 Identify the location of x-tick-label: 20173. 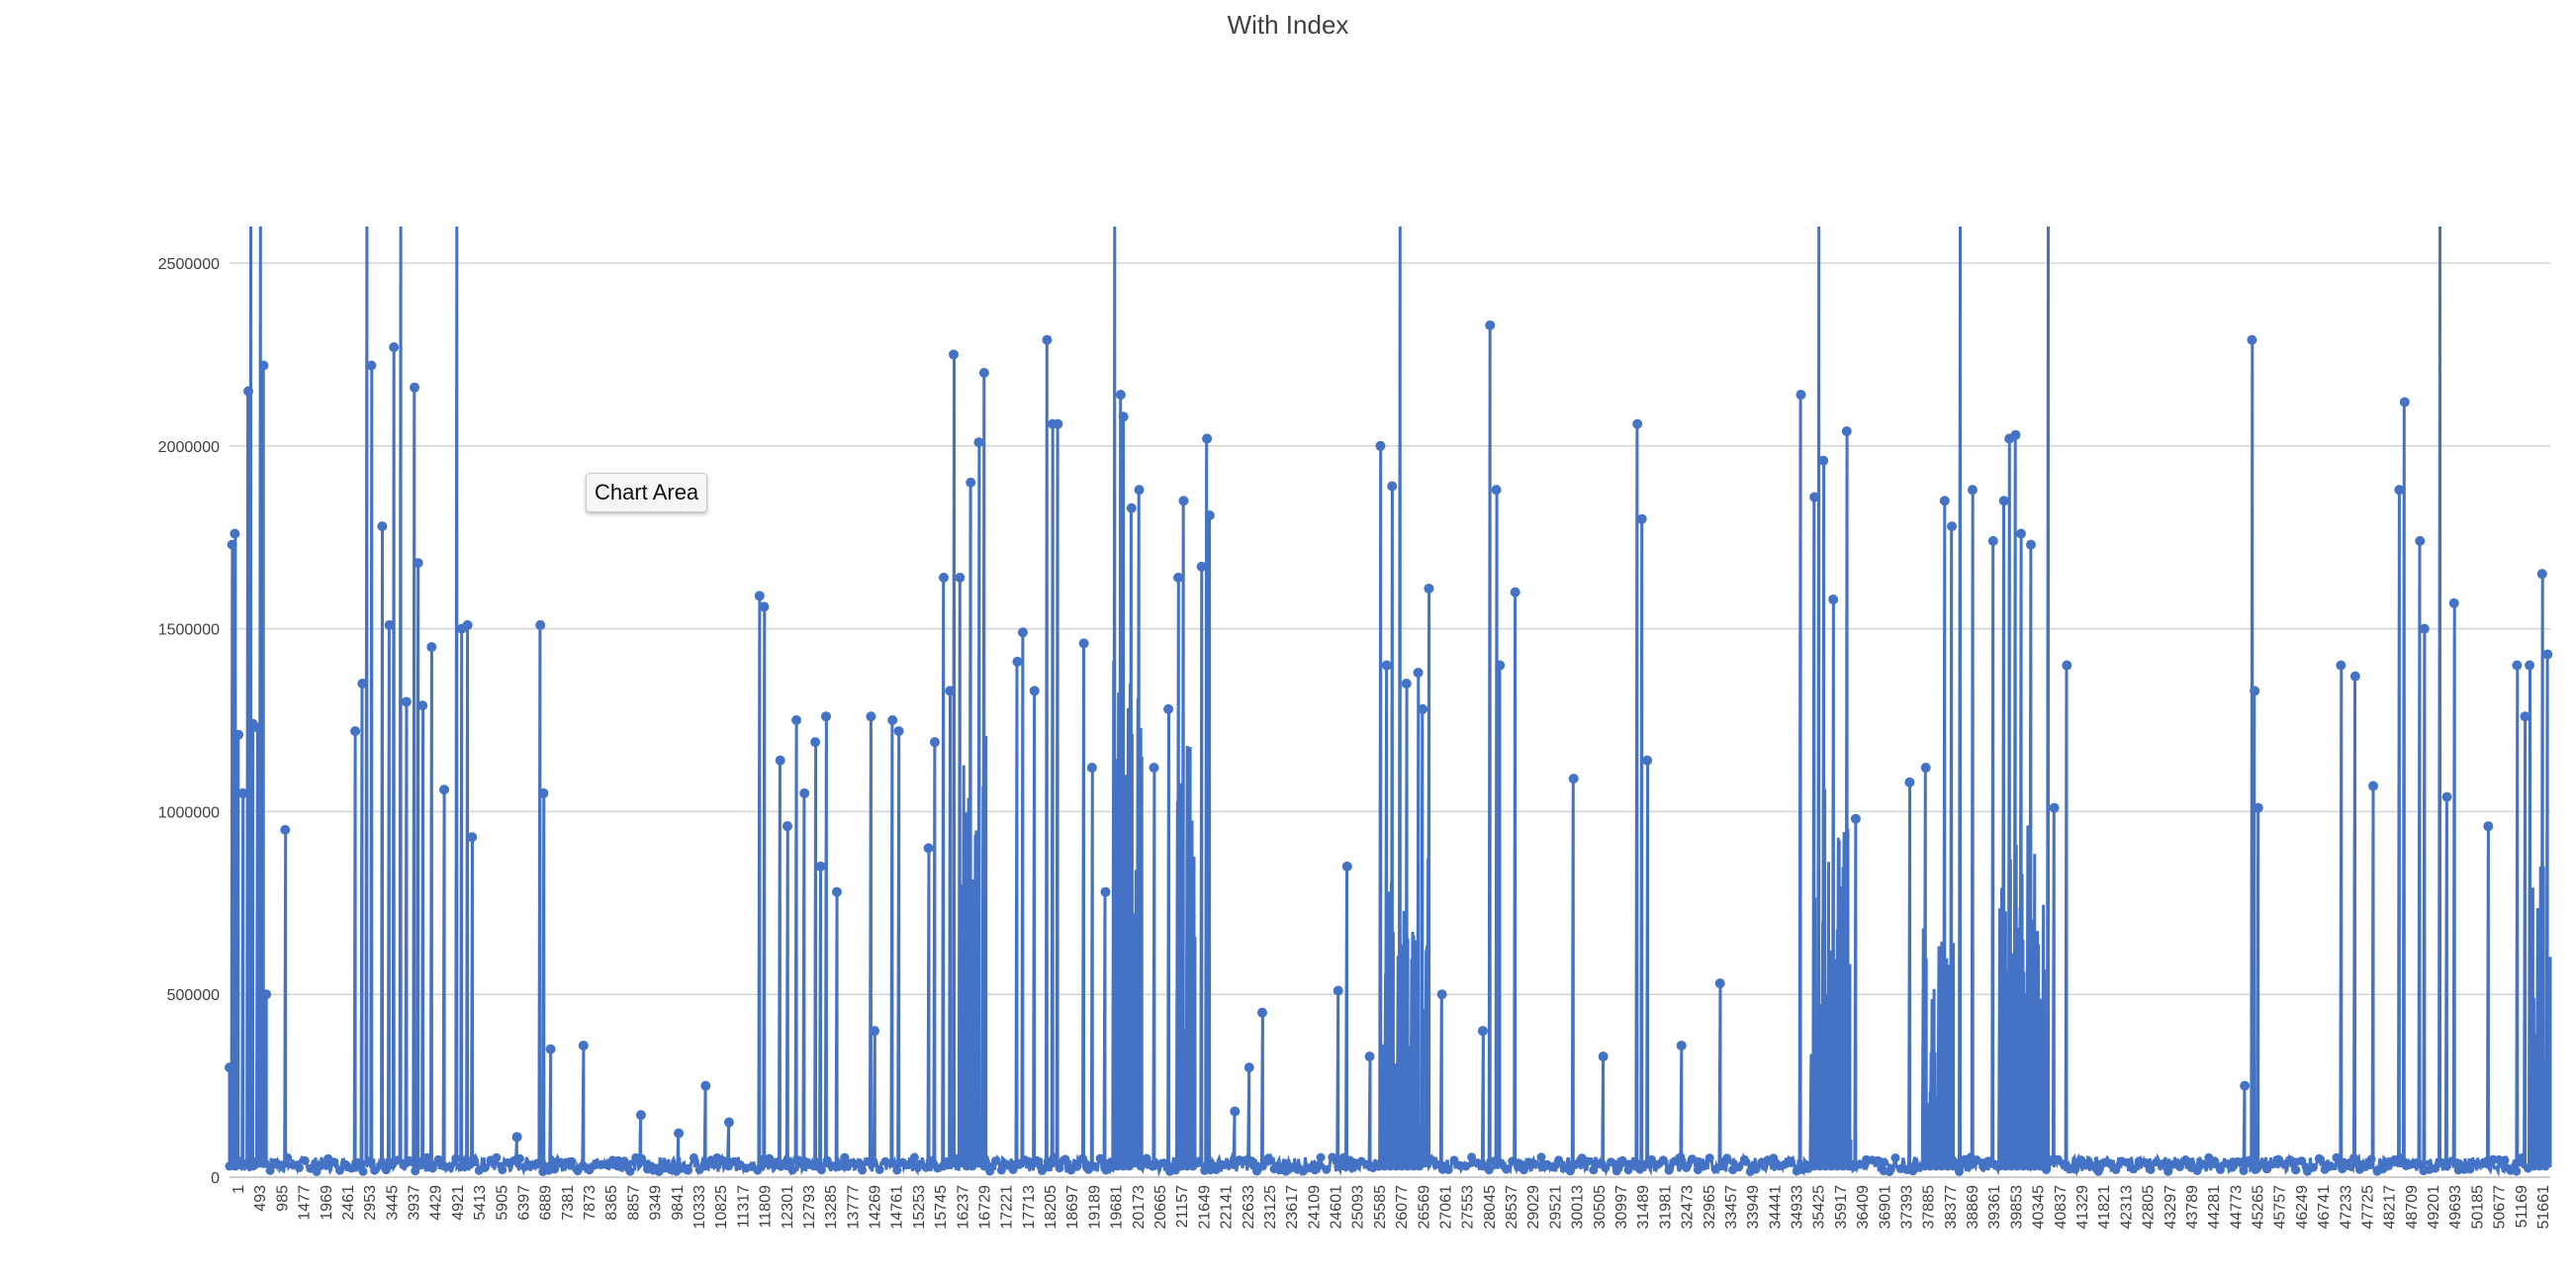
(1139, 1208).